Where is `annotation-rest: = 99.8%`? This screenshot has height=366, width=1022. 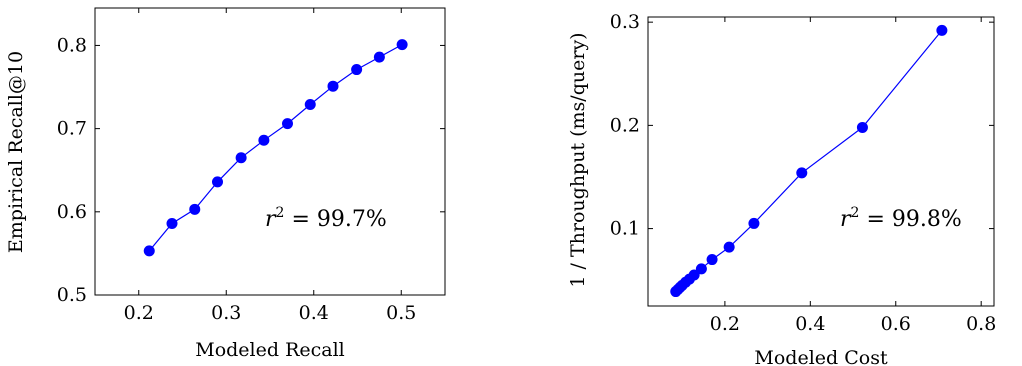
annotation-rest: = 99.8% is located at coordinates (910, 219).